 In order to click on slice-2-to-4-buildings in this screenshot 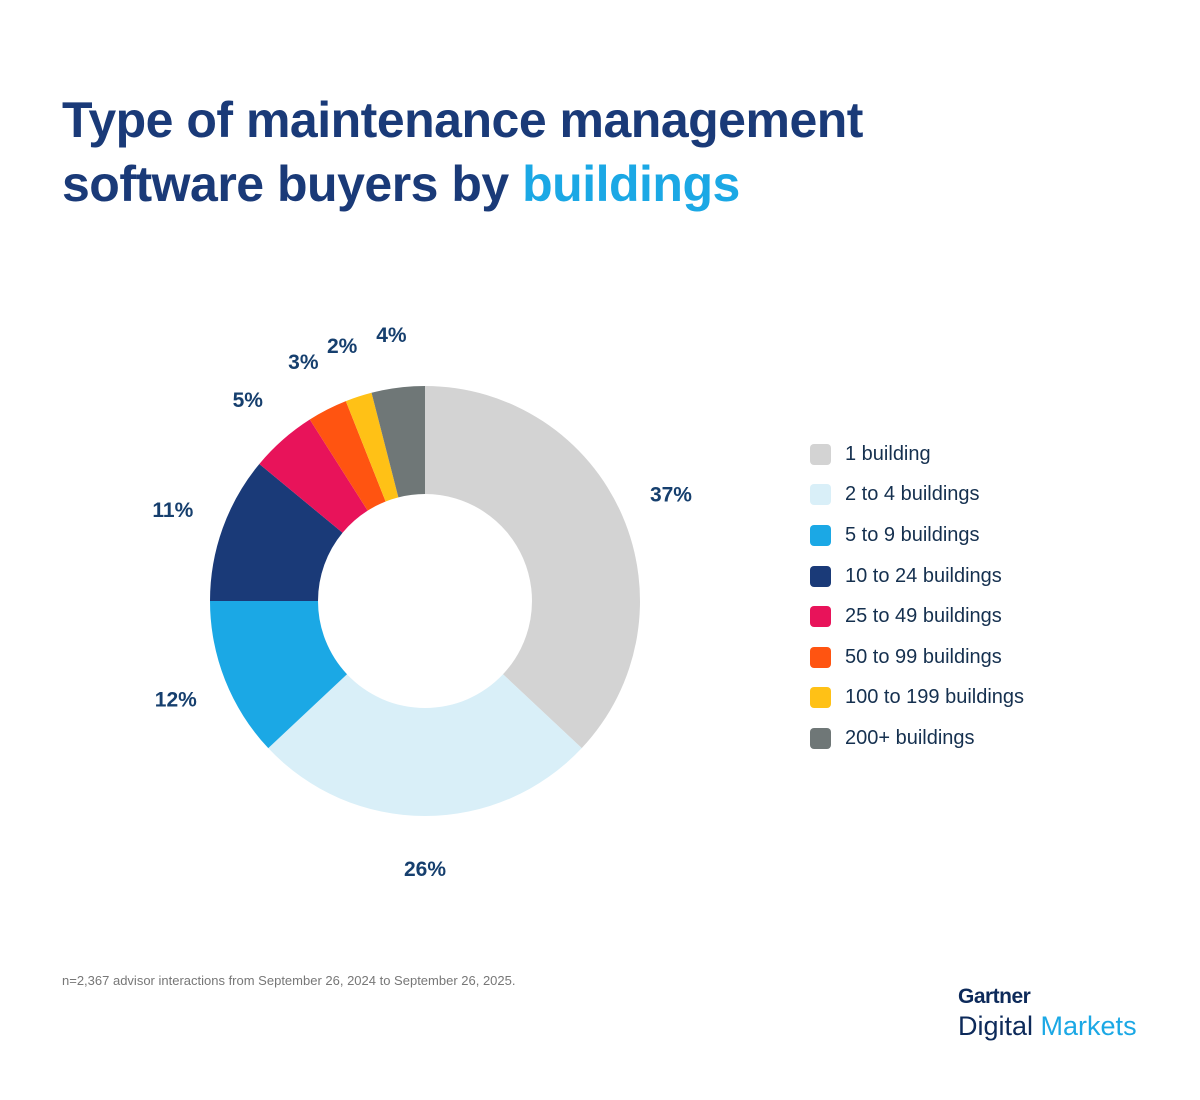, I will do `click(425, 745)`.